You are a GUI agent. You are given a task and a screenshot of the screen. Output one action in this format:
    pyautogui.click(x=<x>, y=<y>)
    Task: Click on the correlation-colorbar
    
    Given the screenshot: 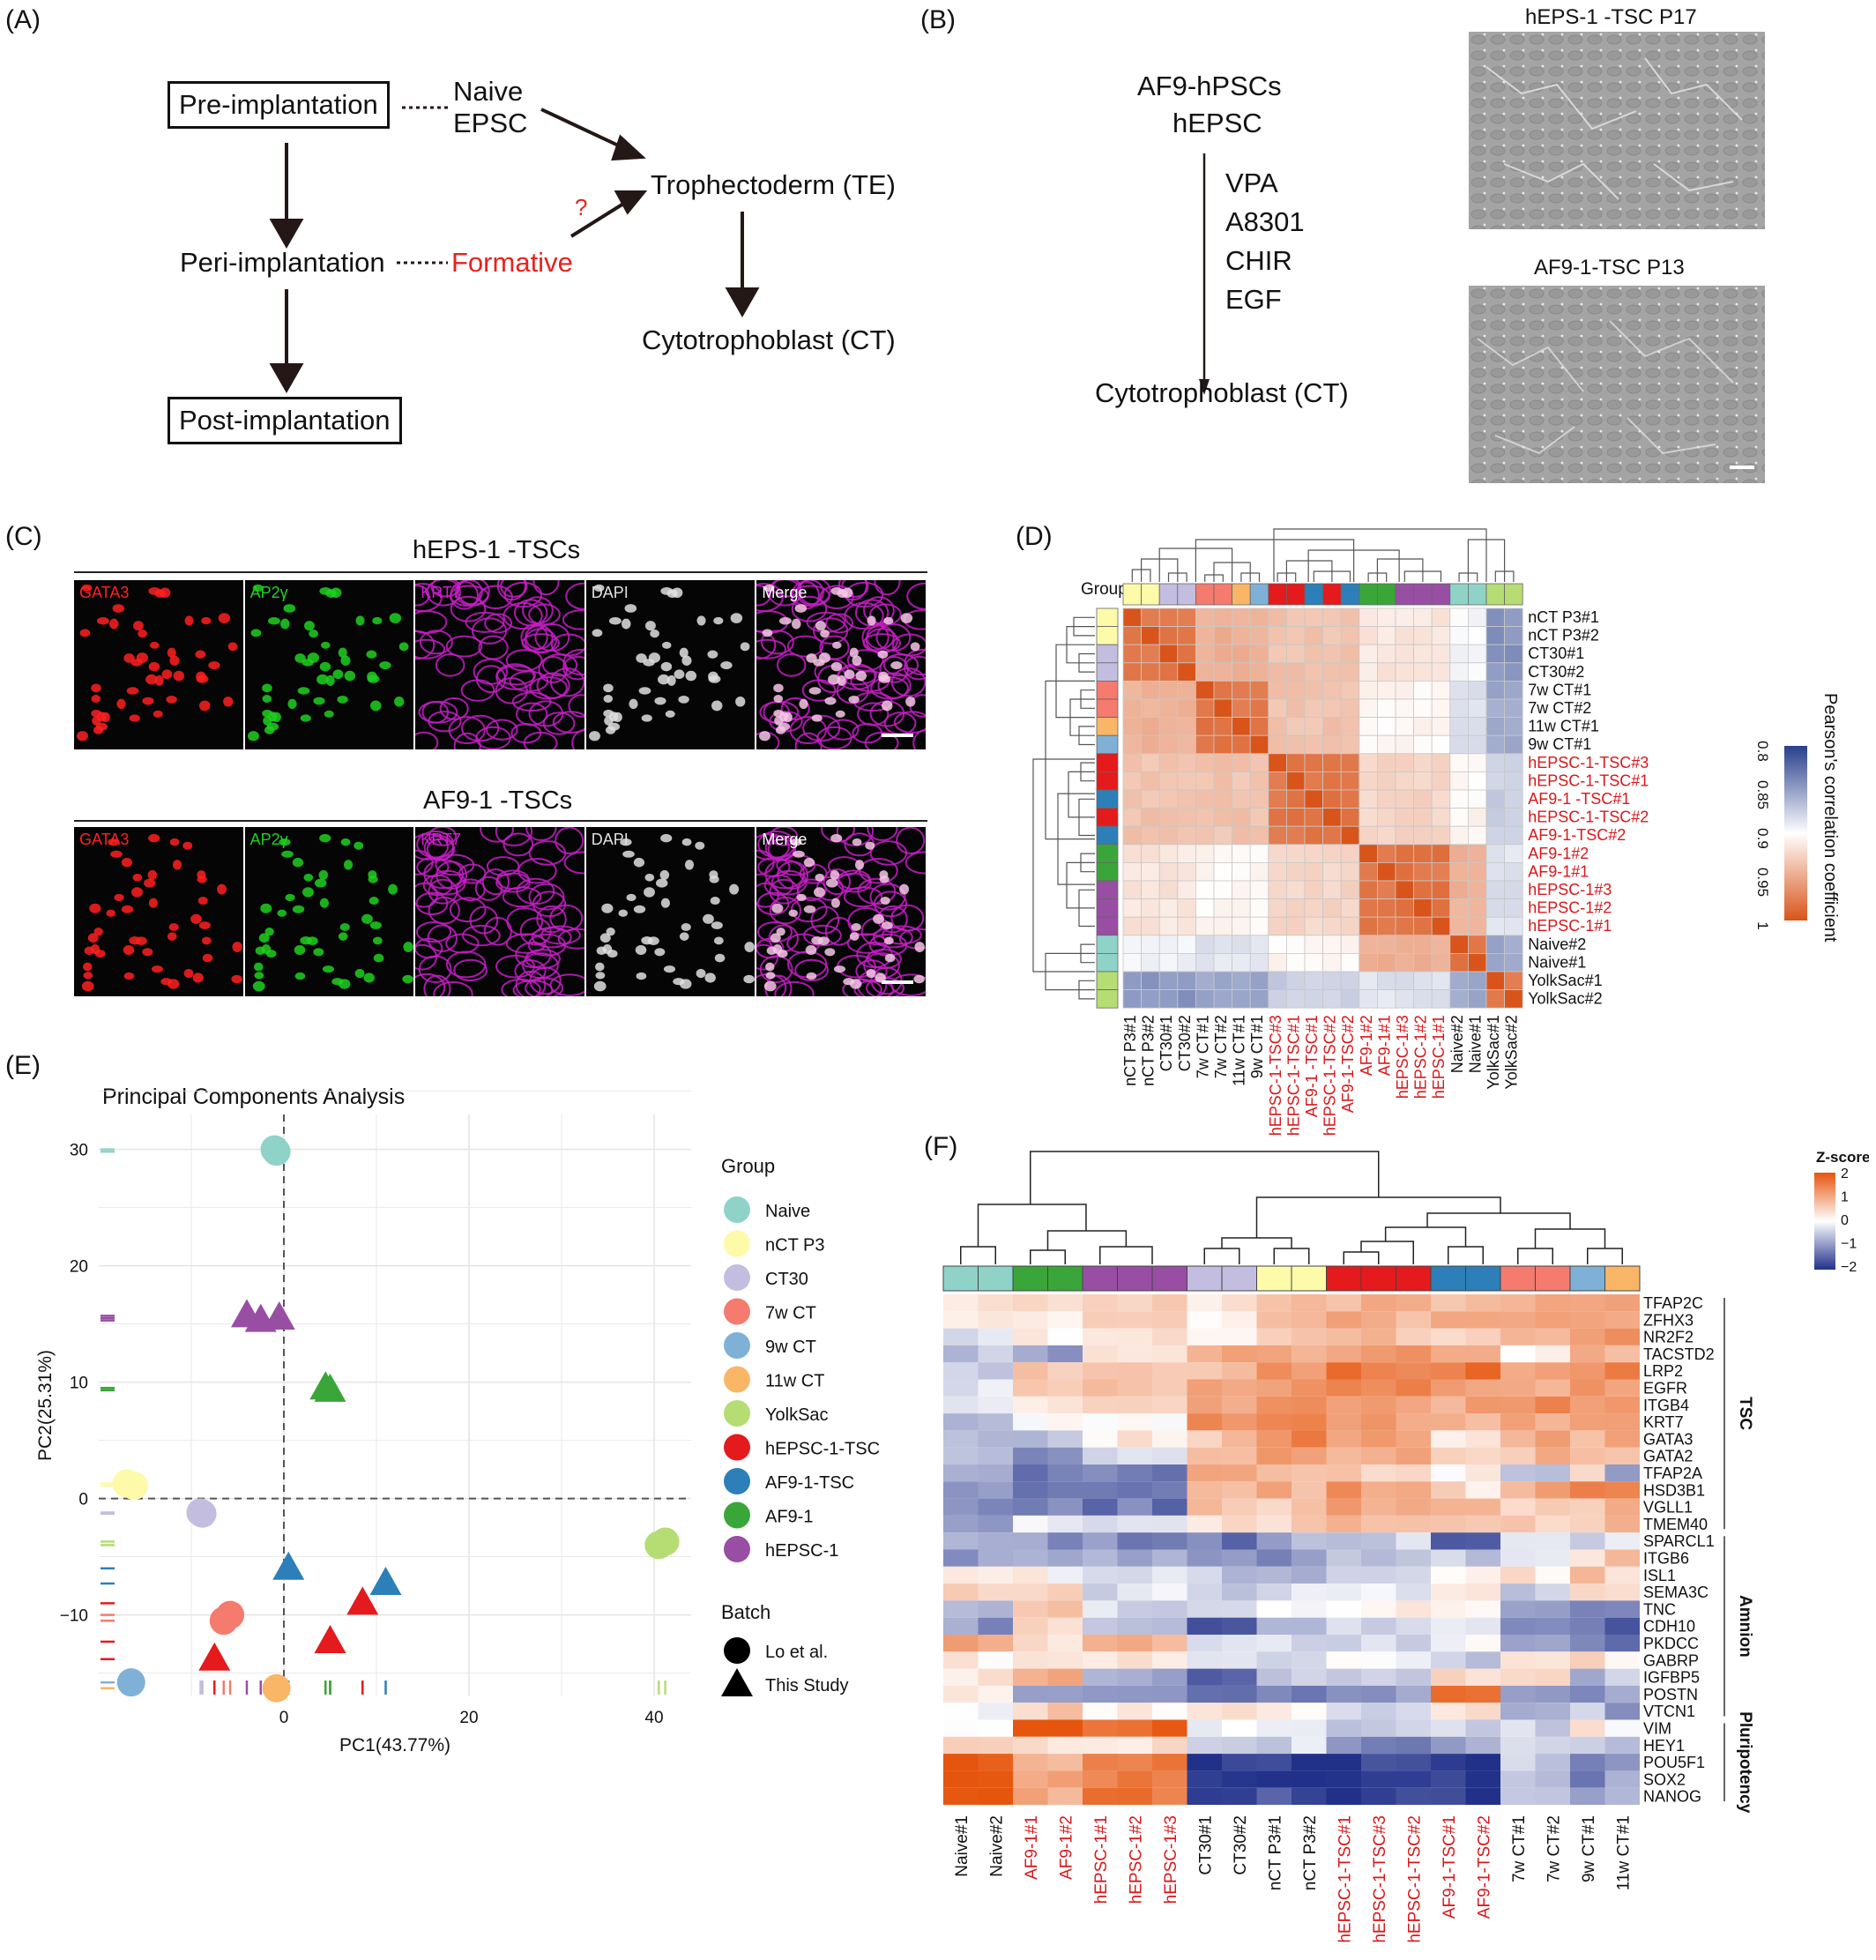 What is the action you would take?
    pyautogui.click(x=1795, y=833)
    